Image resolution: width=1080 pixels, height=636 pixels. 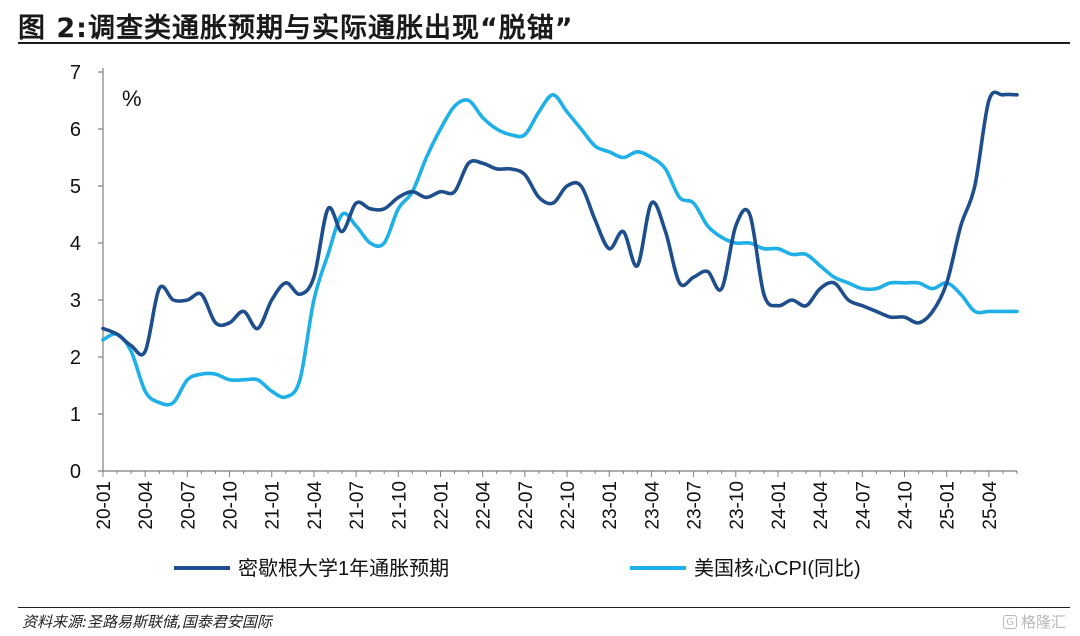 I want to click on x-tick-label: 20-04, so click(x=146, y=505).